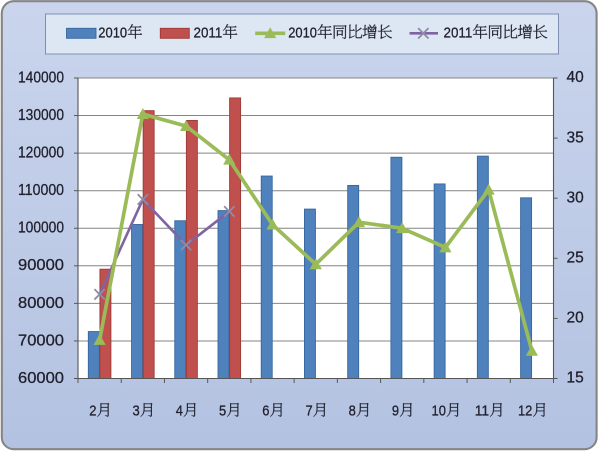 The width and height of the screenshot is (600, 456). What do you see at coordinates (395, 411) in the screenshot?
I see `svg-text: 9` at bounding box center [395, 411].